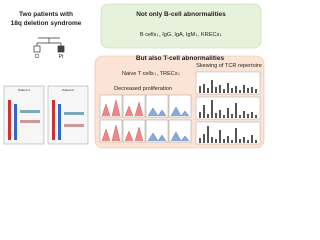 The image size is (320, 240). I want to click on proliferation-text: Decreased proliferation, so click(143, 89).